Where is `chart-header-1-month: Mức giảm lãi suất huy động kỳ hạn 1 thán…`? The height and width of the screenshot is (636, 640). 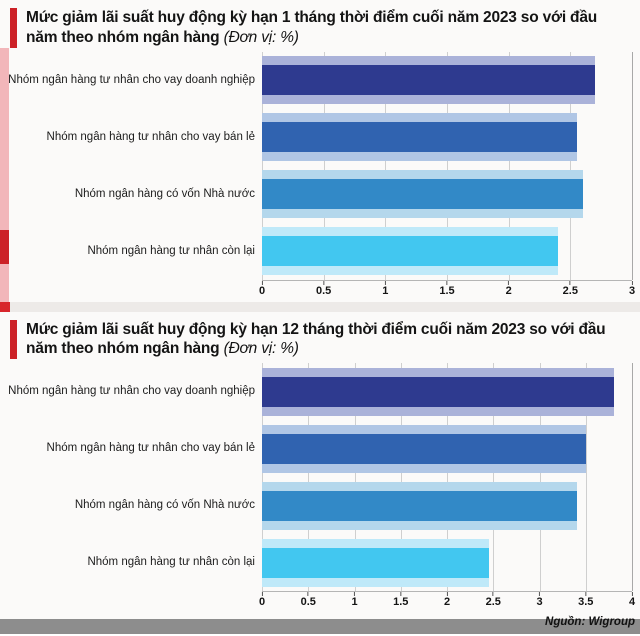 chart-header-1-month: Mức giảm lãi suất huy động kỳ hạn 1 thán… is located at coordinates (320, 24).